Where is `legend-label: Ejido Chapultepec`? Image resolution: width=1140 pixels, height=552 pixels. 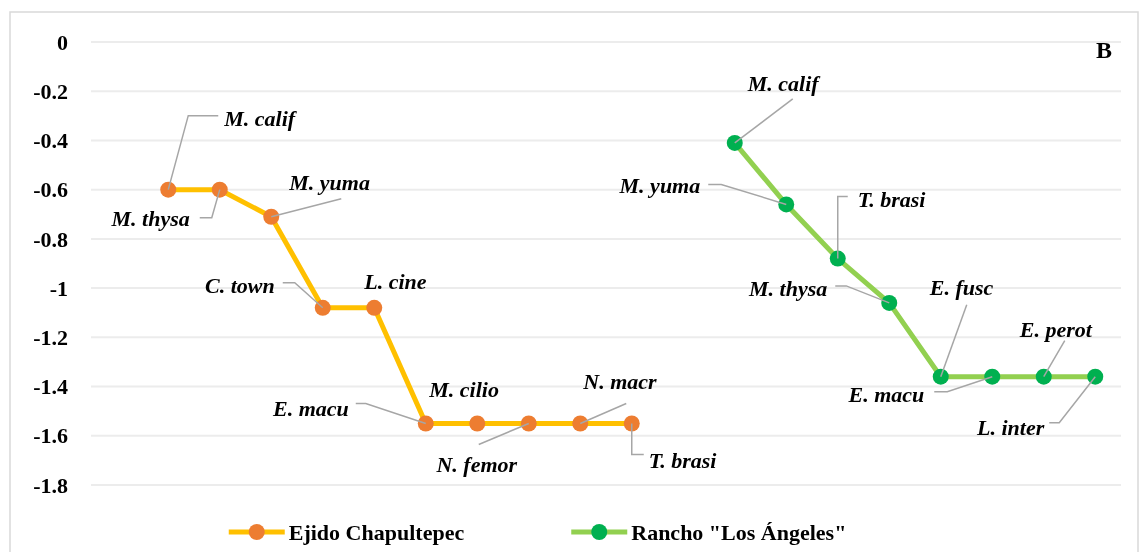 legend-label: Ejido Chapultepec is located at coordinates (376, 532).